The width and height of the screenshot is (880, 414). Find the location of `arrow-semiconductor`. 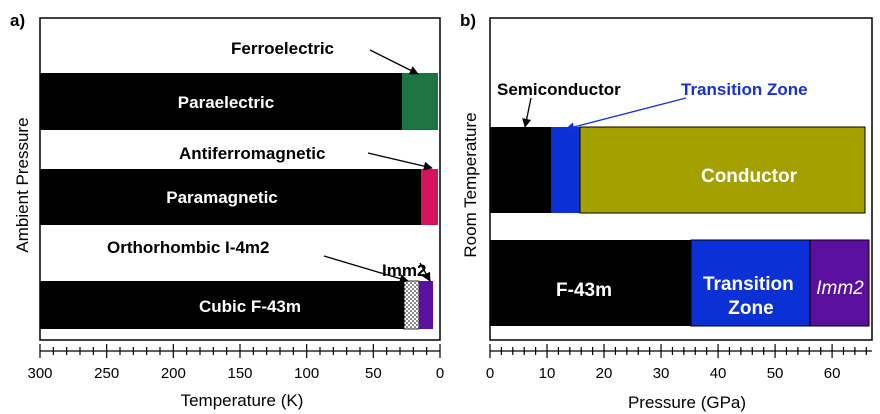

arrow-semiconductor is located at coordinates (527, 112).